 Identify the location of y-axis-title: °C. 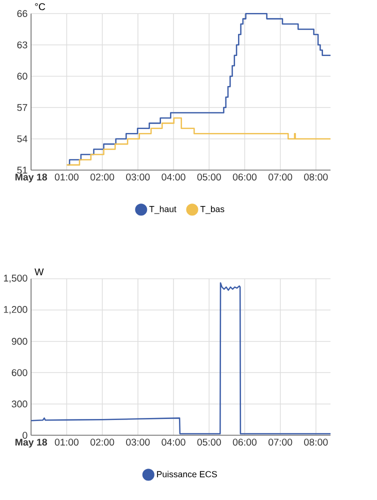
(39, 6).